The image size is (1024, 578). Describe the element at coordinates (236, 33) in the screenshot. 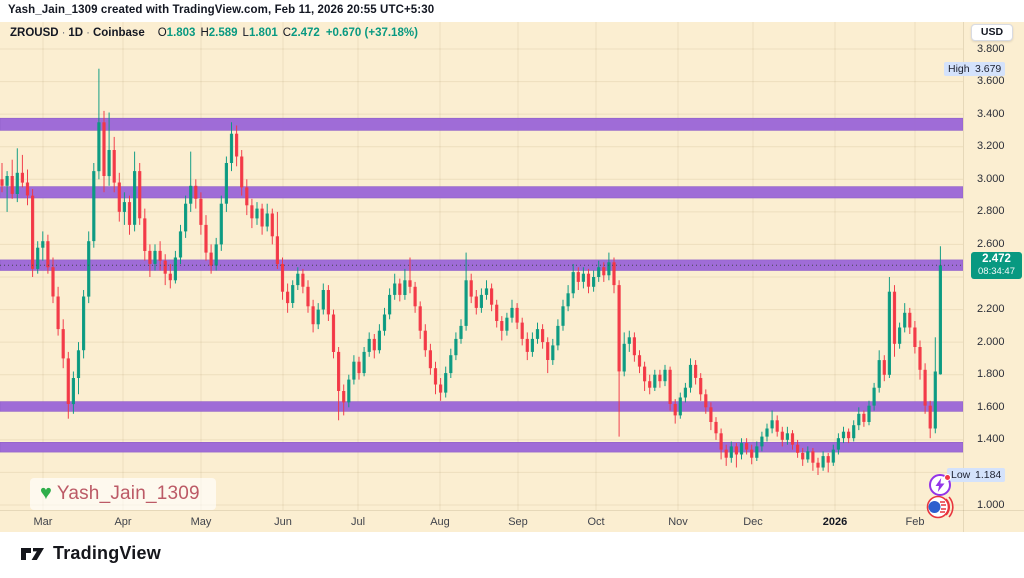

I see `ohlc-values: O1.803 H2.589 L1.801 C2.472` at that location.